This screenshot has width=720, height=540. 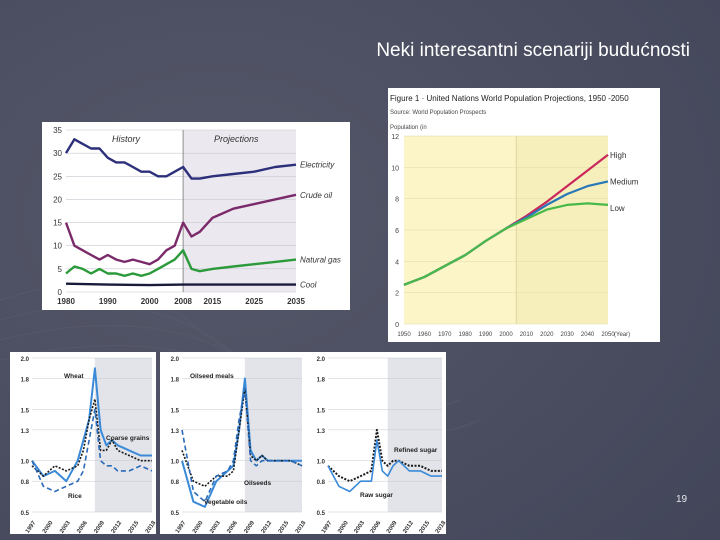 What do you see at coordinates (296, 301) in the screenshot?
I see `x-tick-label: 2035` at bounding box center [296, 301].